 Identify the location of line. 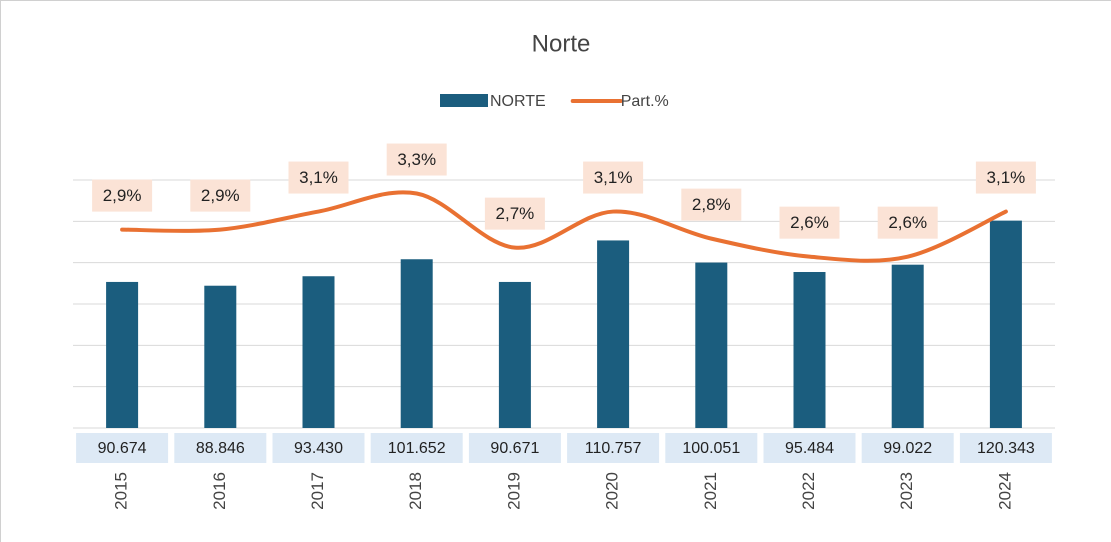
(564, 226).